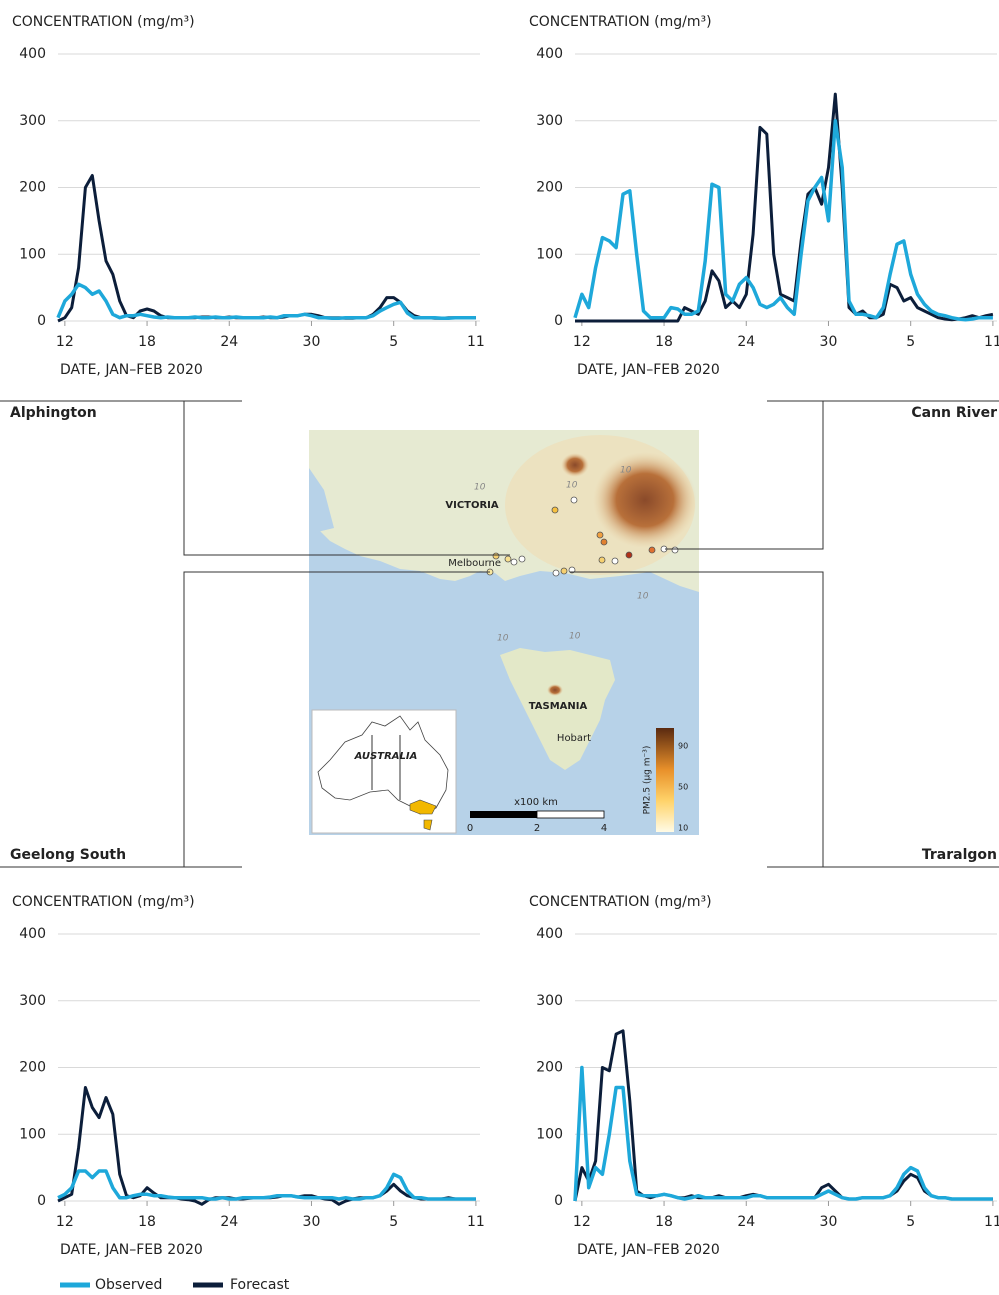 This screenshot has height=1295, width=999. Describe the element at coordinates (537, 828) in the screenshot. I see `scale-tick-label: 2` at that location.